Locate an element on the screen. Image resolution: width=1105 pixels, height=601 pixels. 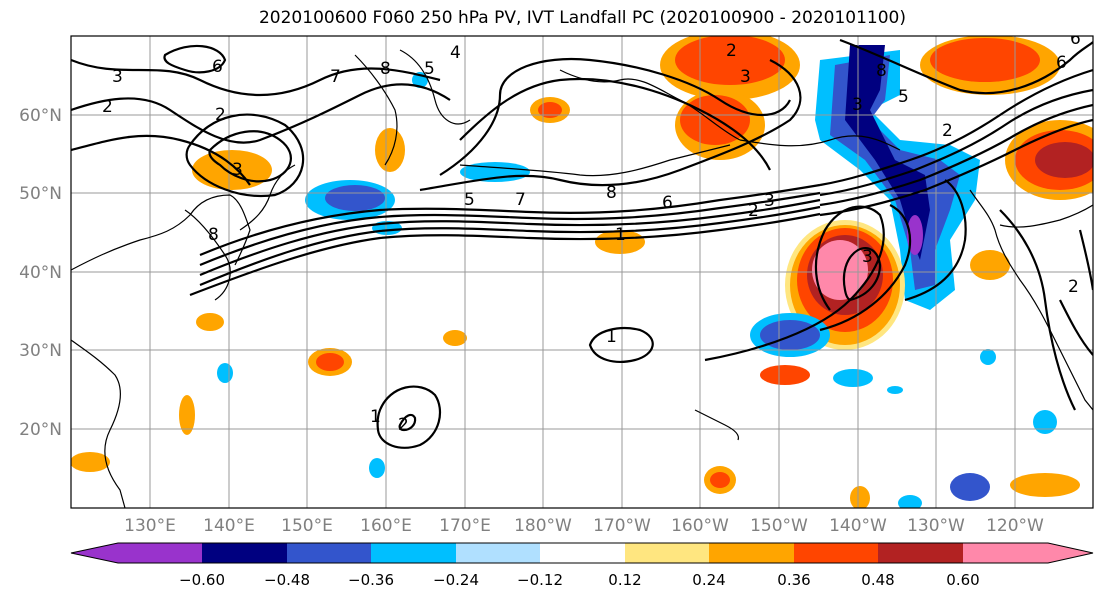
colorbar-tick-label: −0.60 is located at coordinates (202, 580).